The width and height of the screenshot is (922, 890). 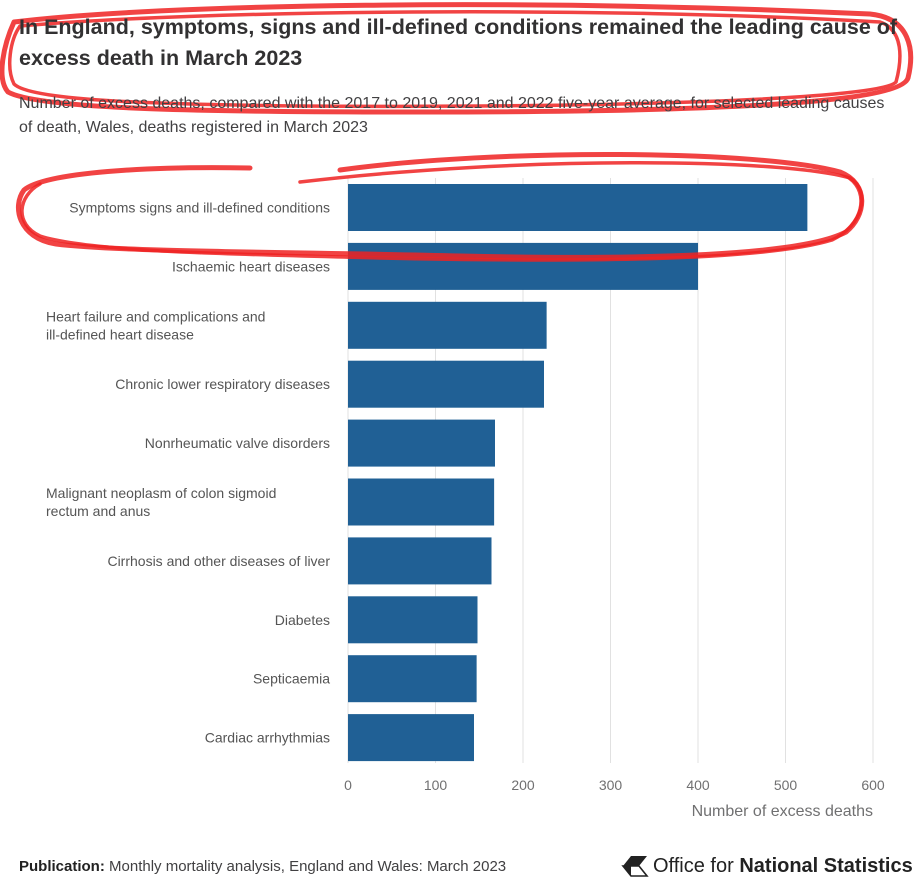 I want to click on ons-logo-text: Office for National Statistics, so click(x=783, y=866).